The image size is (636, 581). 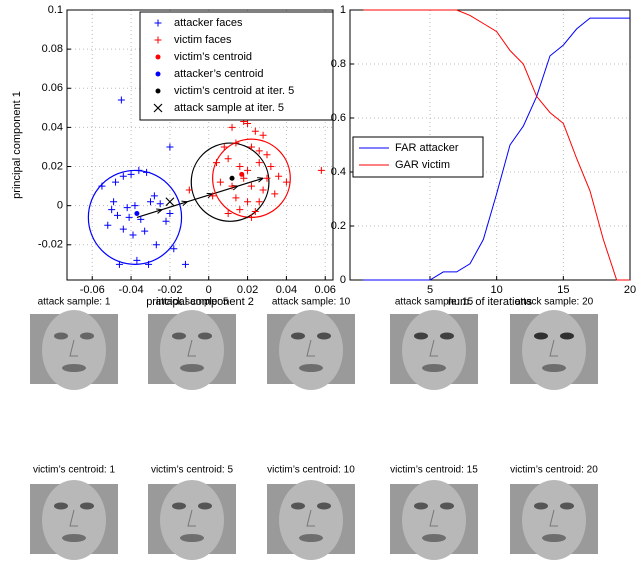 What do you see at coordinates (311, 302) in the screenshot?
I see `image-caption: attack sample: 10` at bounding box center [311, 302].